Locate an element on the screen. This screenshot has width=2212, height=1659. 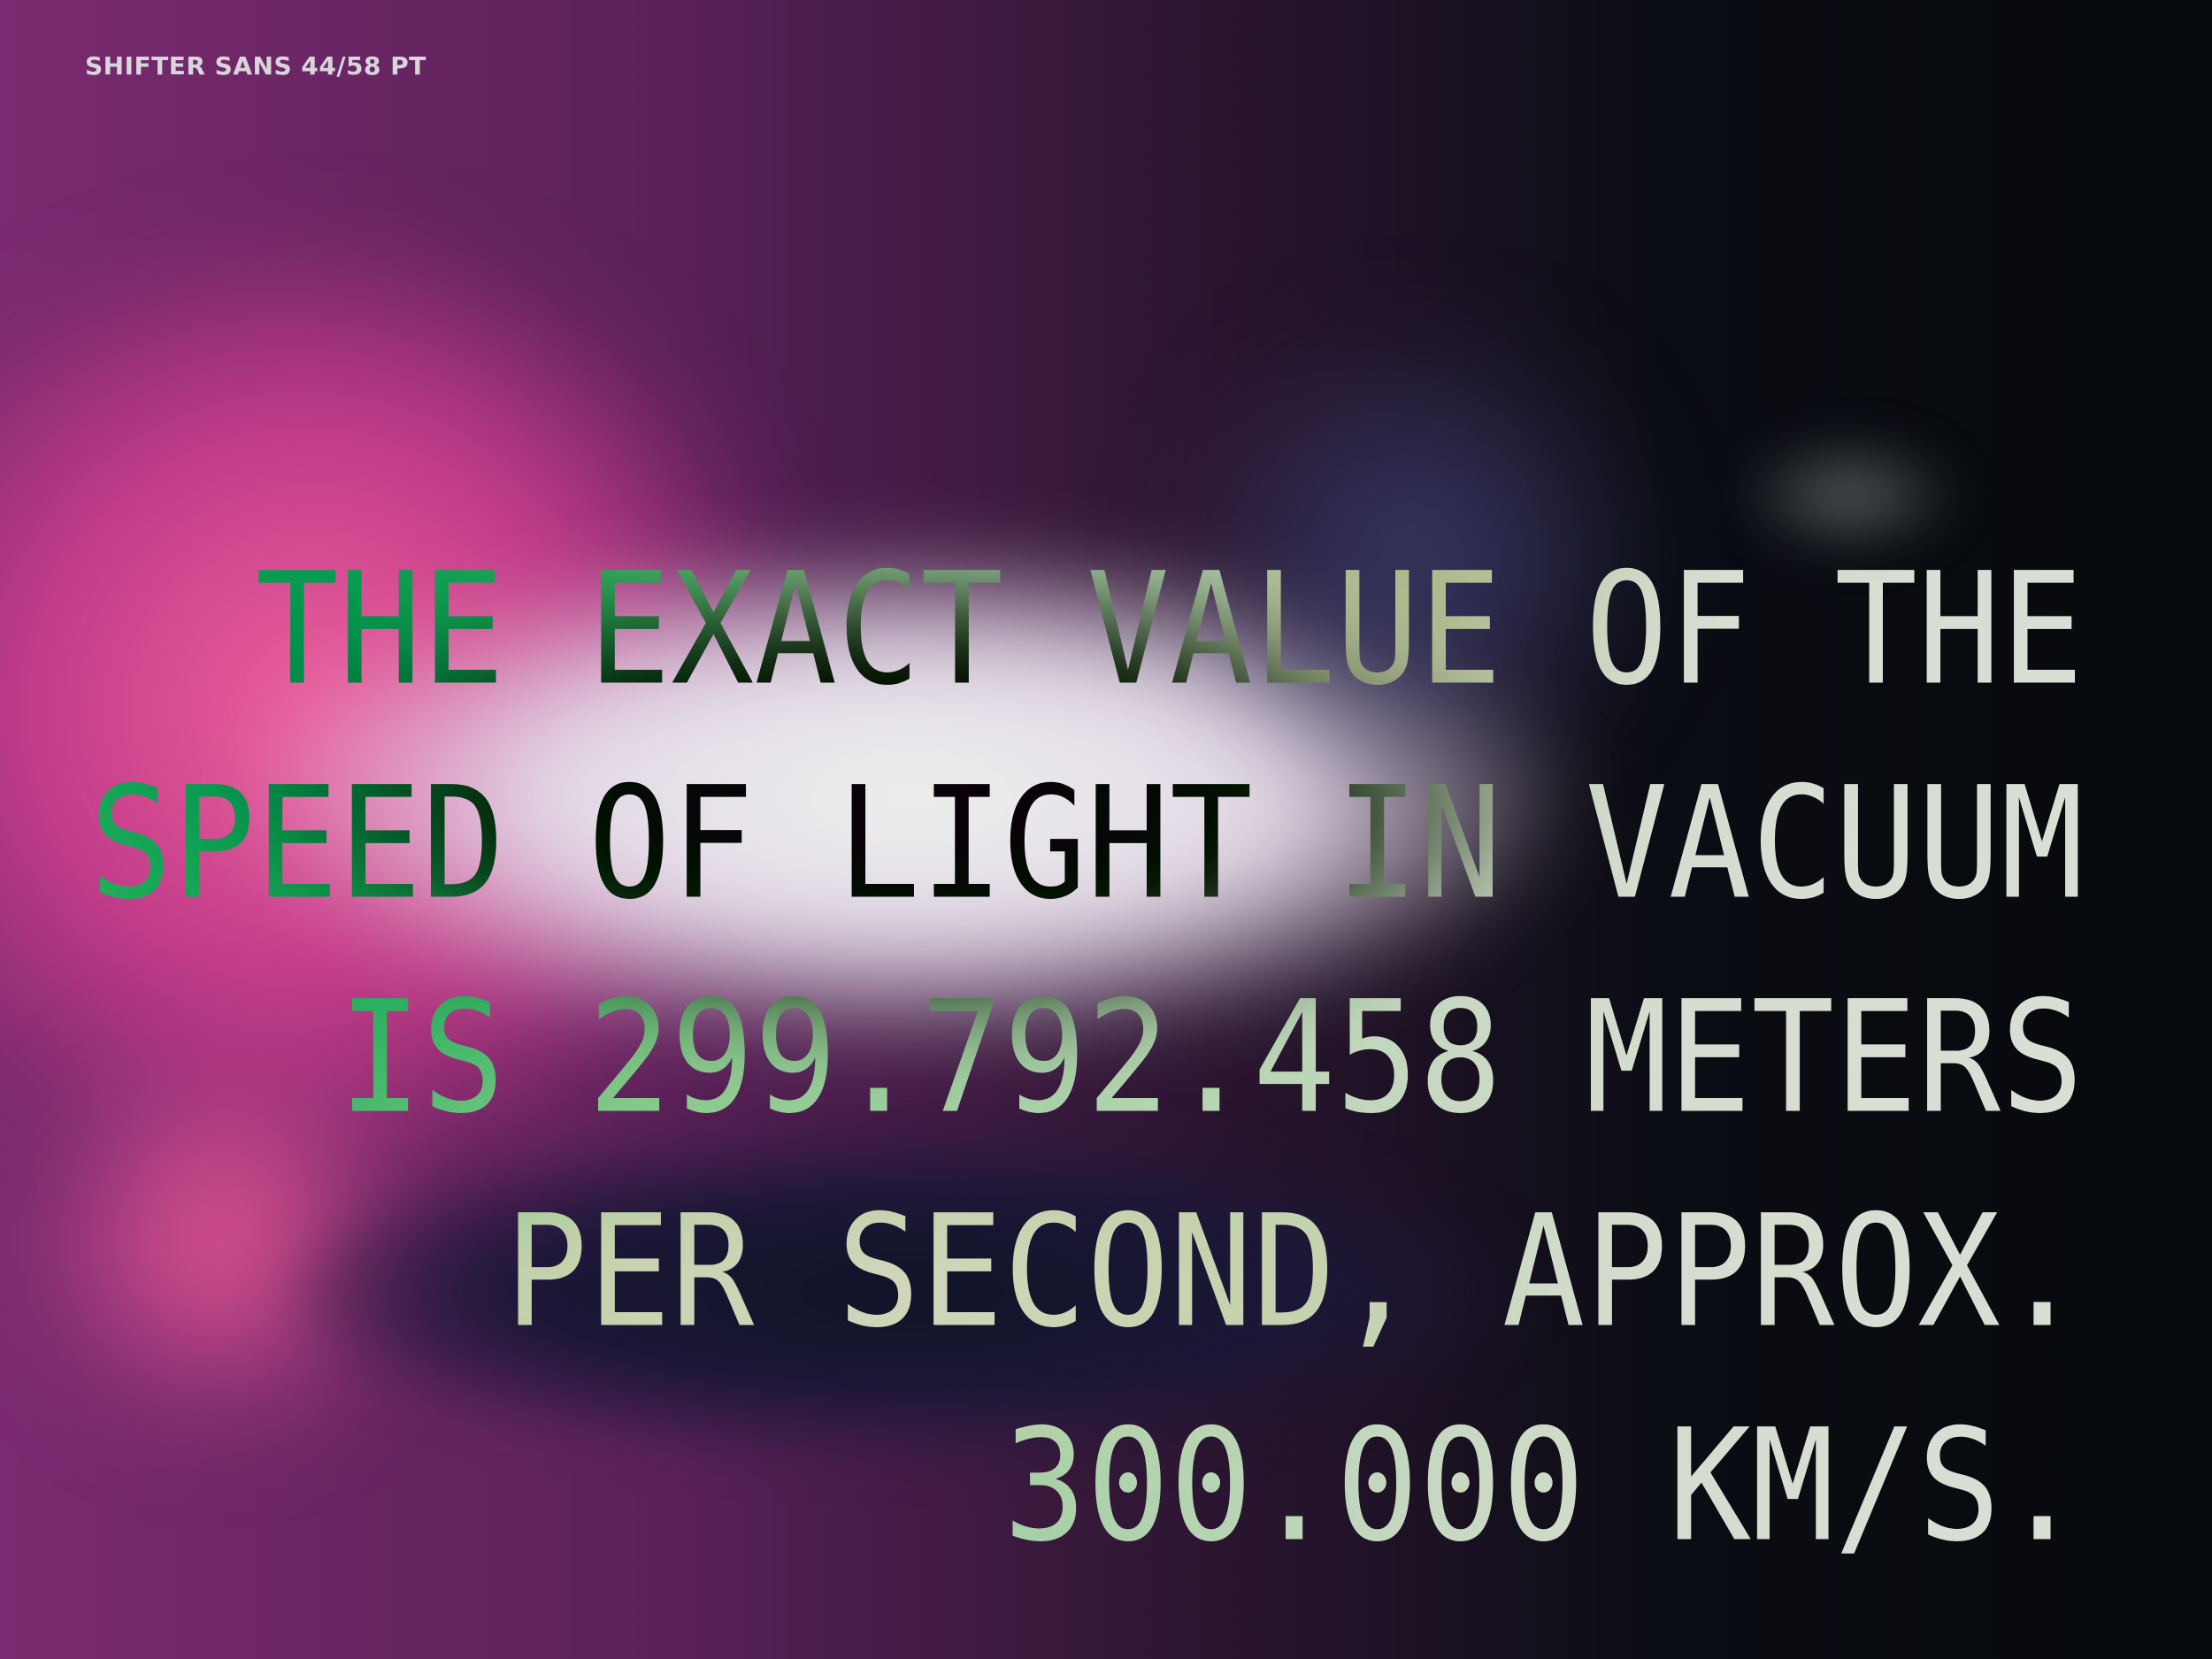
headline-line: THE EXACT VALUE OF THE is located at coordinates (1170, 629).